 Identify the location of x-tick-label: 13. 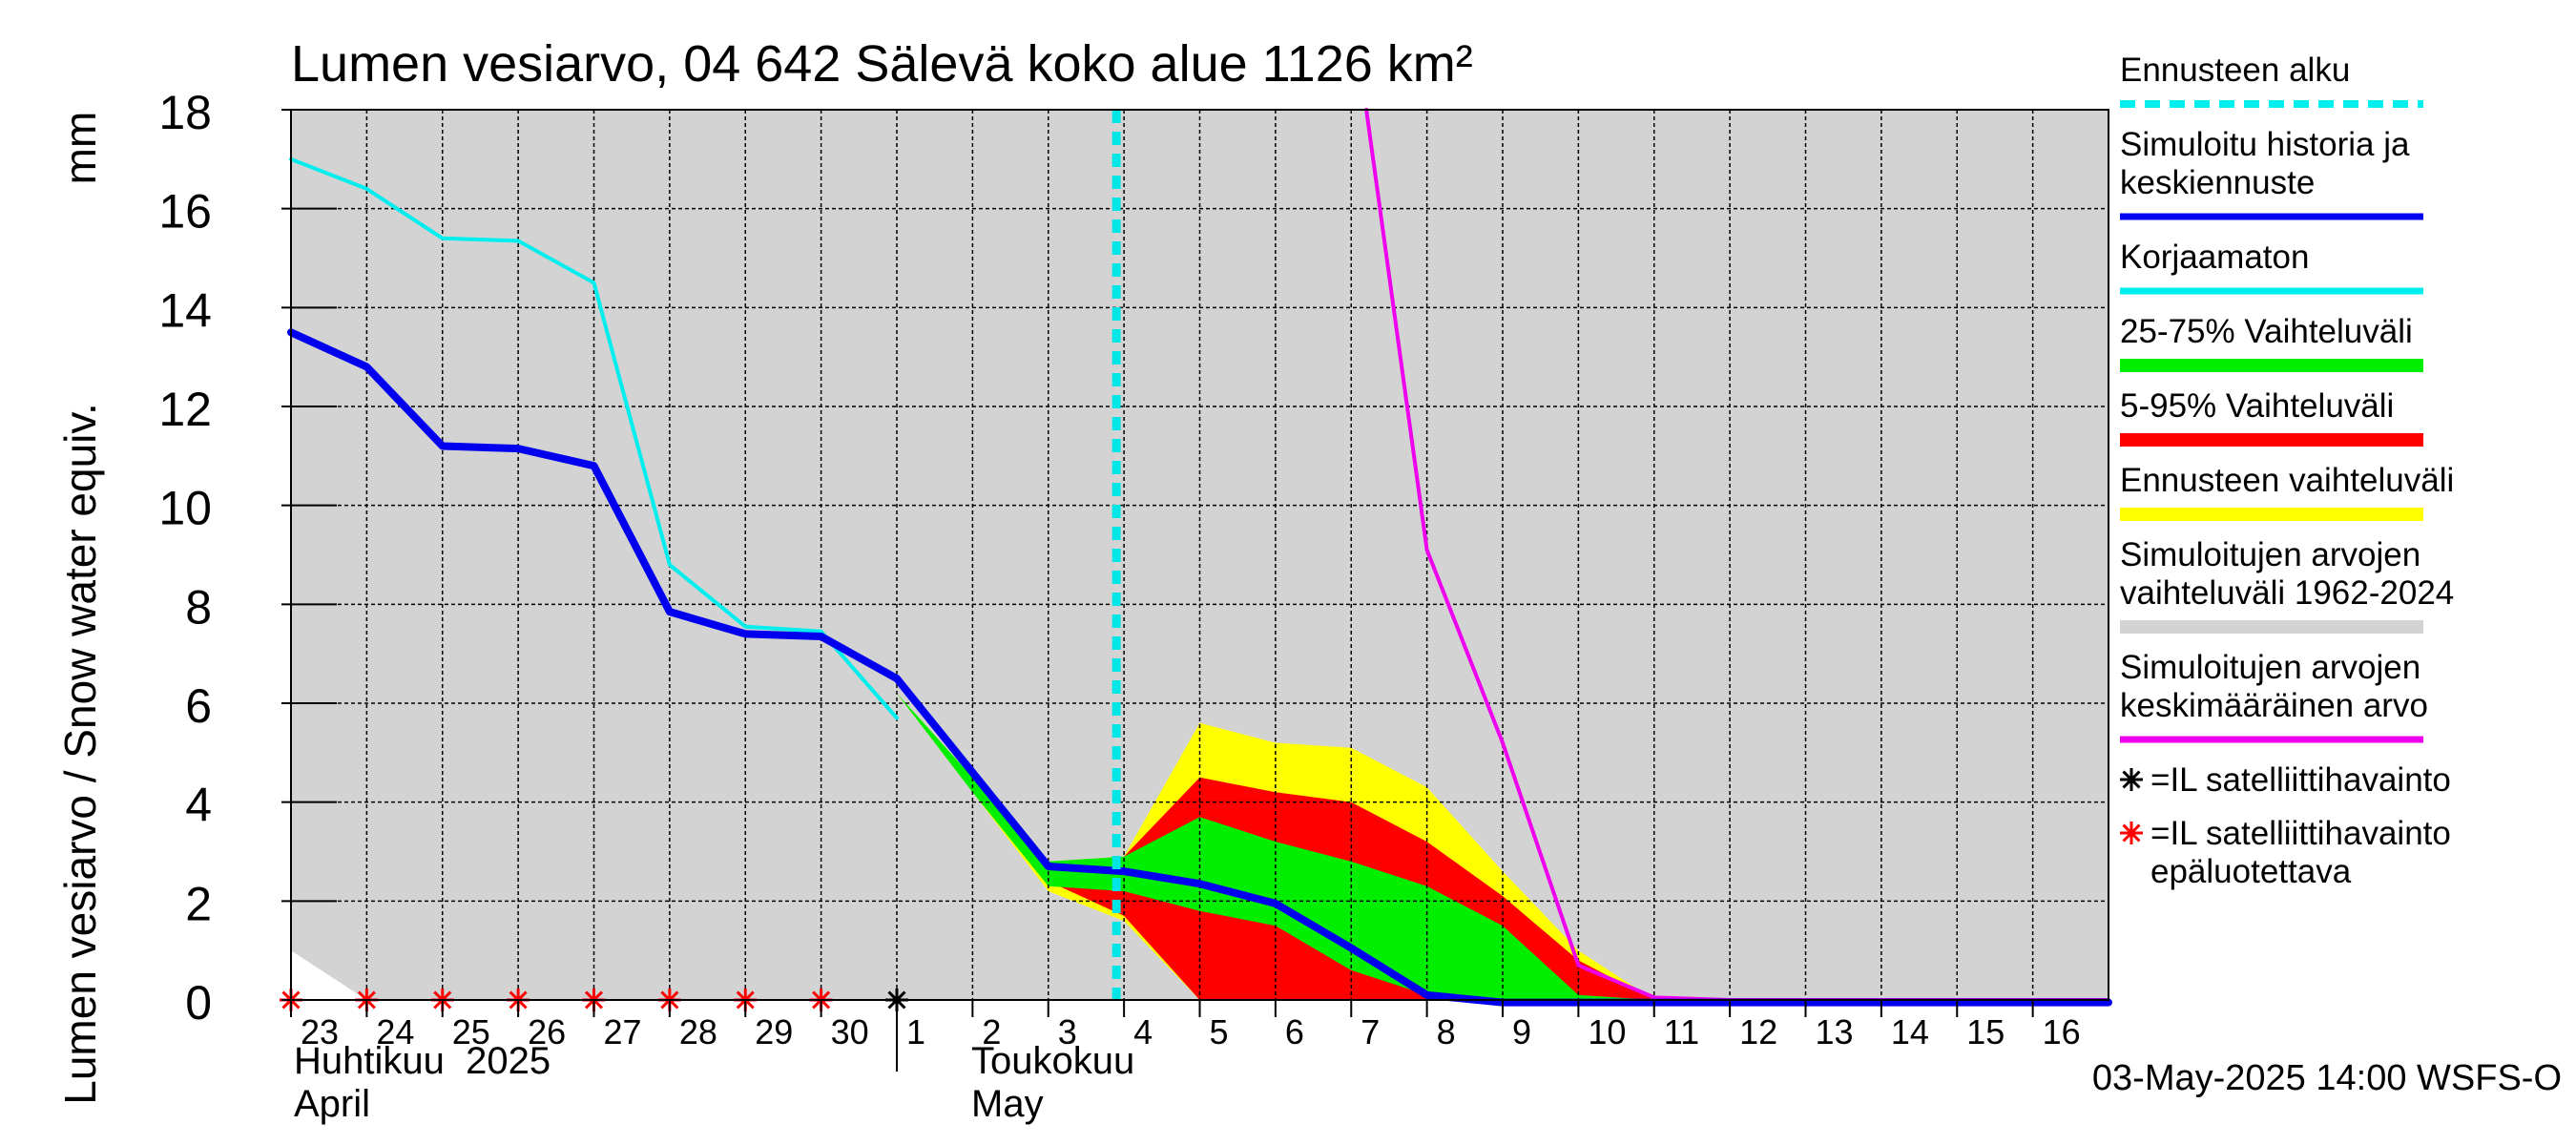
(1835, 1031).